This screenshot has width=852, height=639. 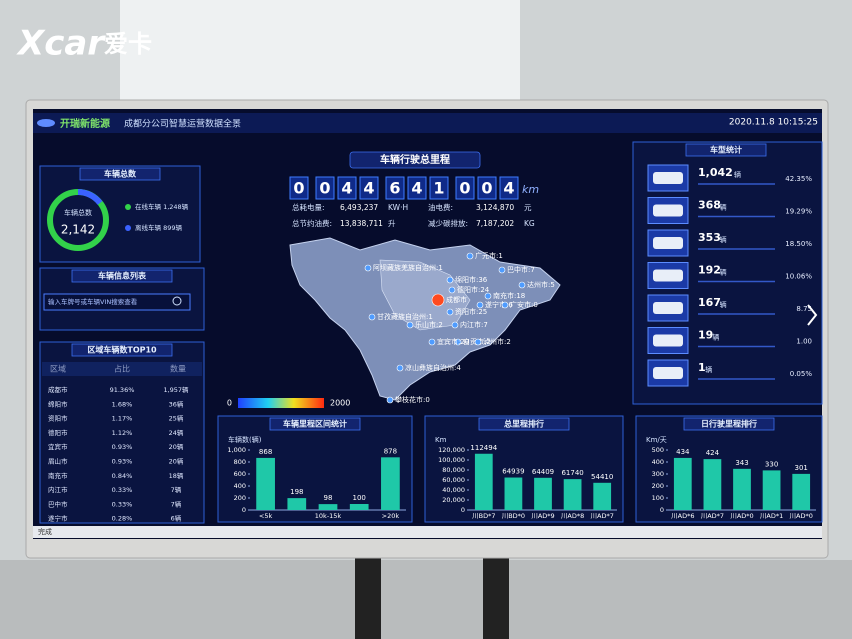 What do you see at coordinates (122, 462) in the screenshot?
I see `table-cell: 0.93%` at bounding box center [122, 462].